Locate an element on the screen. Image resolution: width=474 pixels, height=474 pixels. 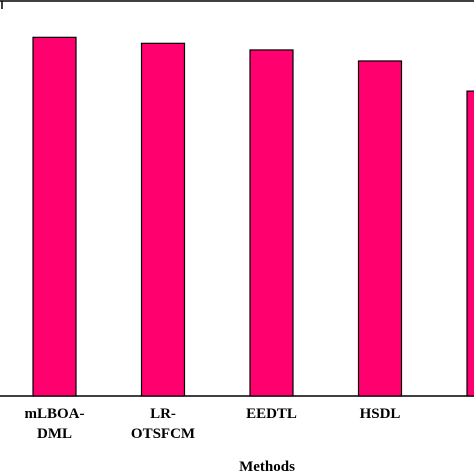
x-tick-label: mLBOA-DML is located at coordinates (55, 424).